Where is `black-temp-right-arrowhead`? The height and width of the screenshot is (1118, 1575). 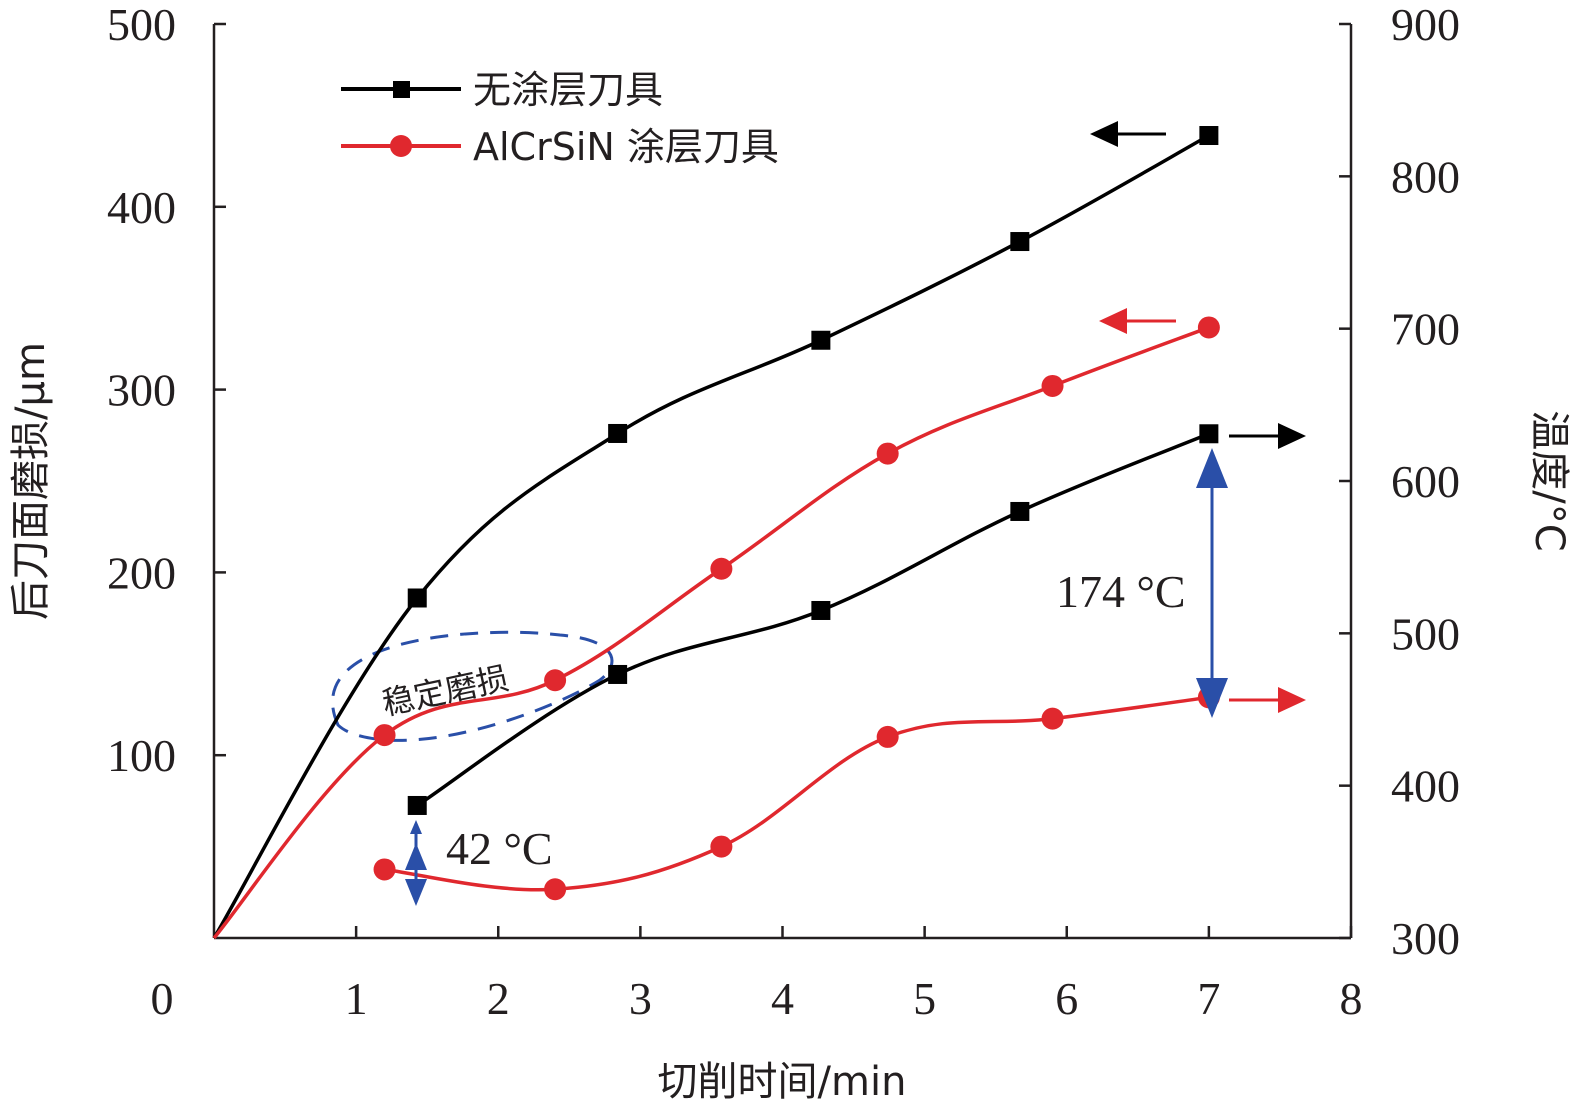 black-temp-right-arrowhead is located at coordinates (1292, 436).